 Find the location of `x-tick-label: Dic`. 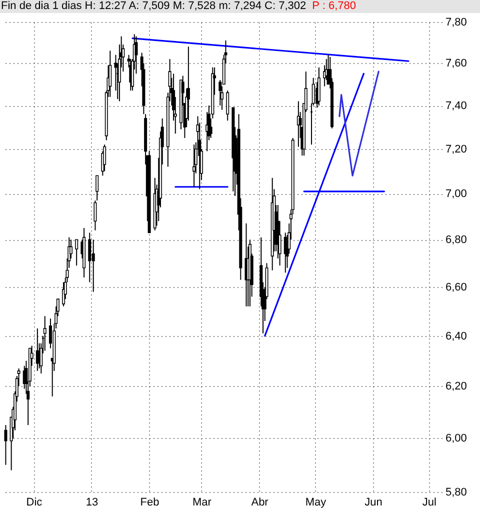

x-tick-label: Dic is located at coordinates (34, 502).